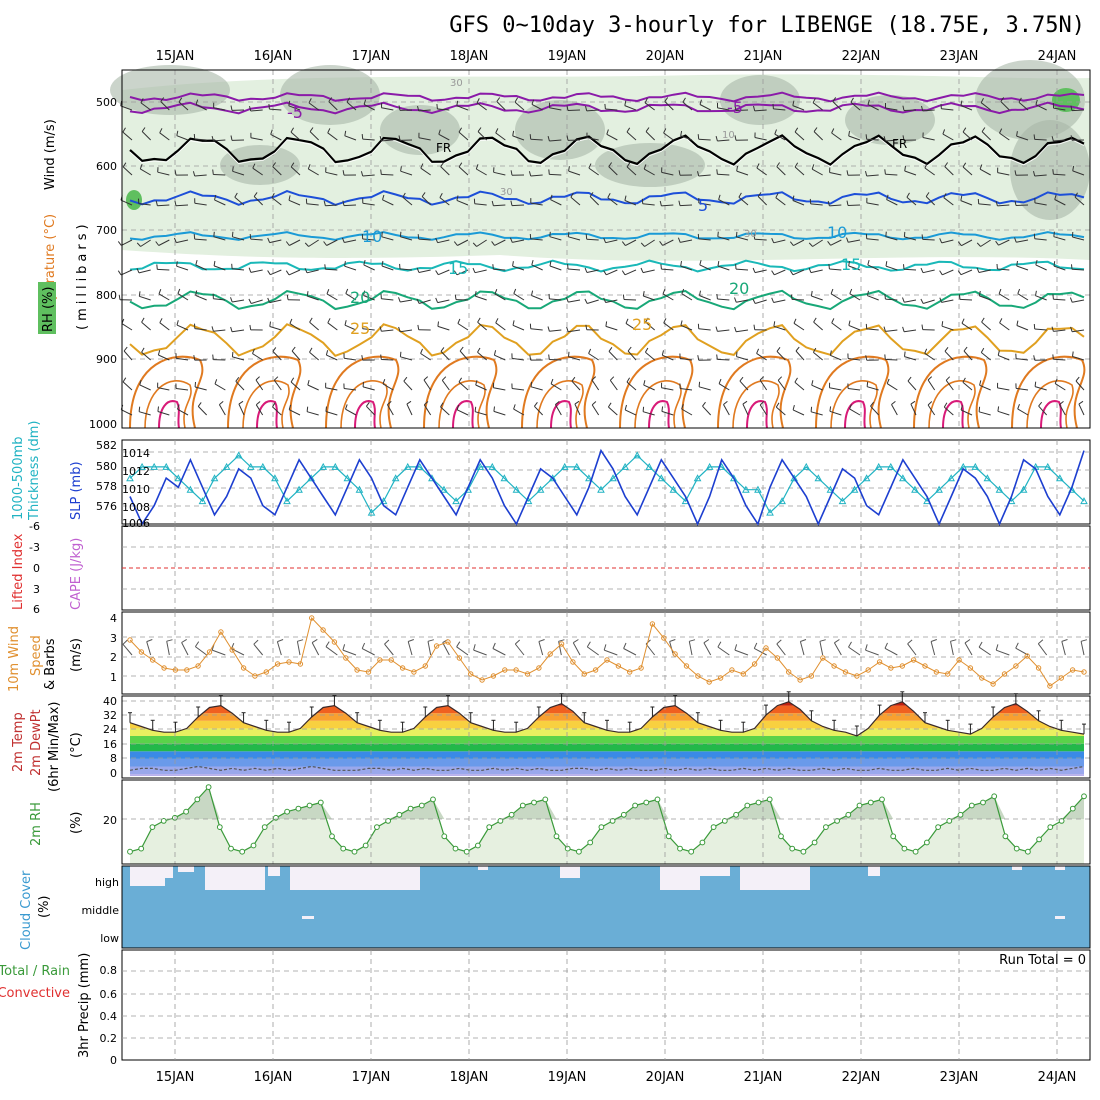  Describe the element at coordinates (36, 824) in the screenshot. I see `rh2m-label: 2m RH` at that location.